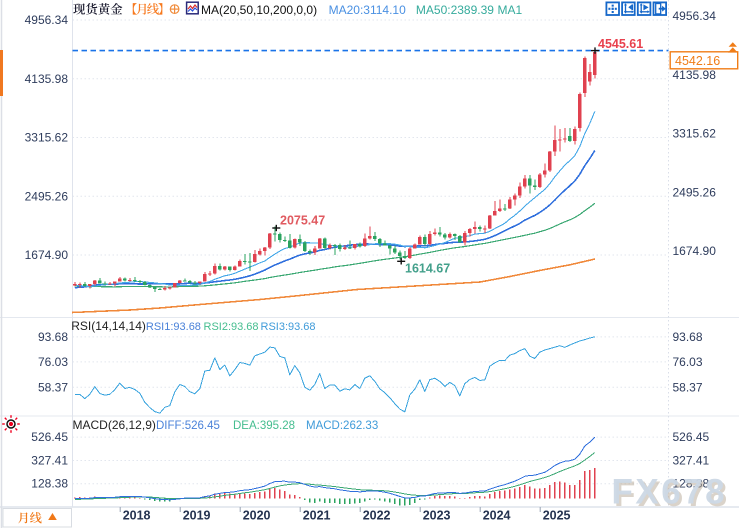  Describe the element at coordinates (557, 516) in the screenshot. I see `svg-text: 2025` at that location.